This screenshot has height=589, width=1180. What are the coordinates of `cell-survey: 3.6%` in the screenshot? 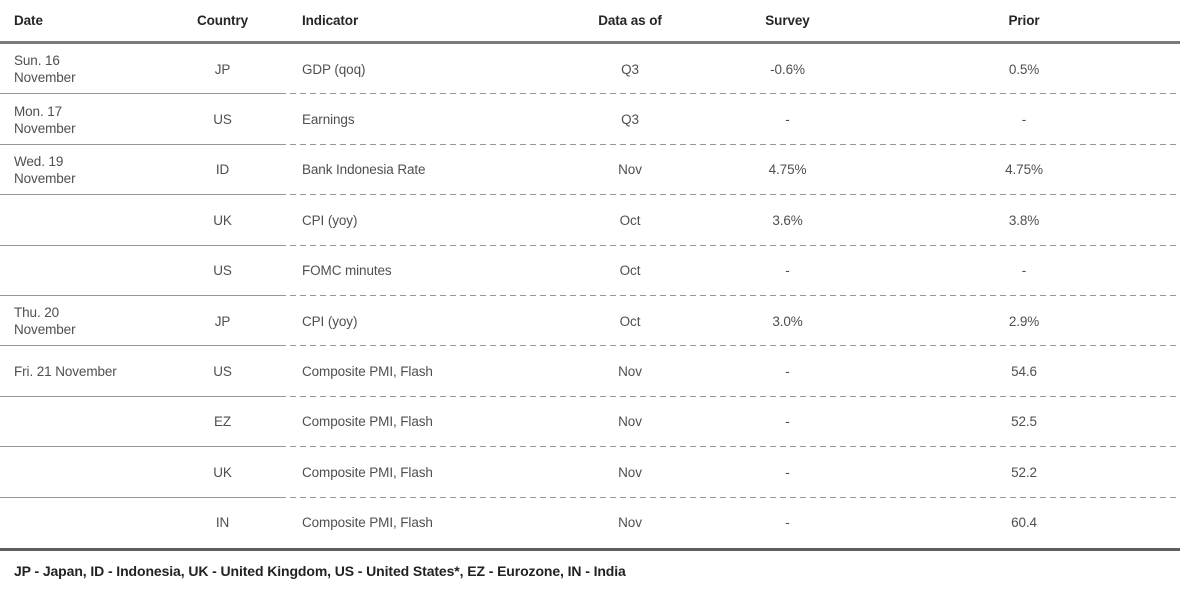 It's located at (787, 220).